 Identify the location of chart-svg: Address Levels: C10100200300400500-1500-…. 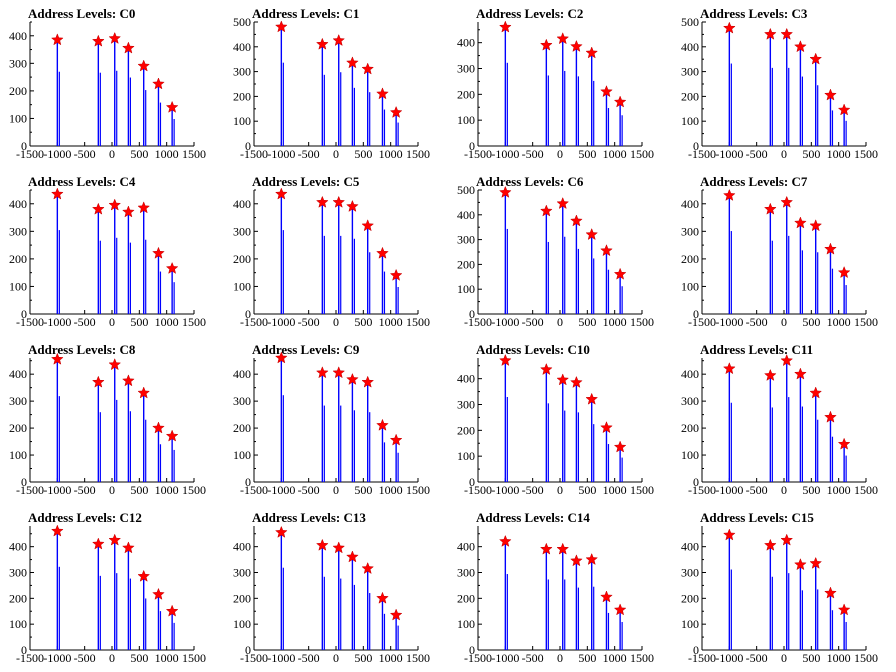
(331, 83).